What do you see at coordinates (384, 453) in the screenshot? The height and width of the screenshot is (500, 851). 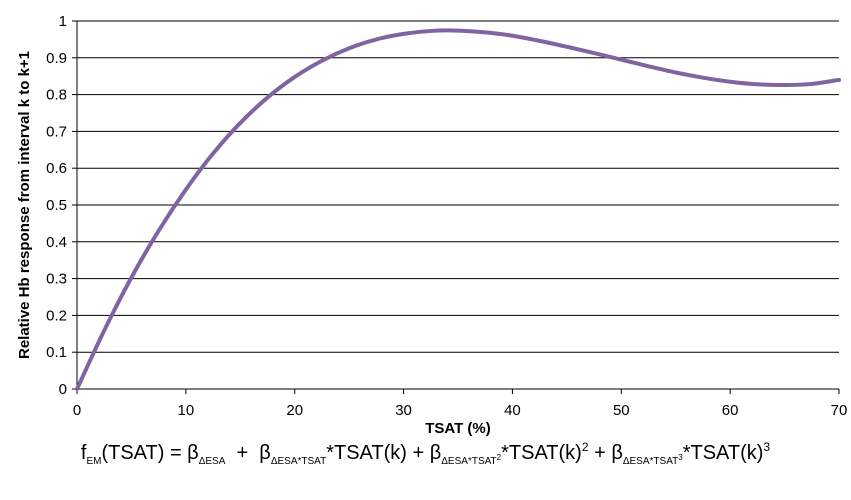 I see `formula-part-3: *TSAT(k) + β` at bounding box center [384, 453].